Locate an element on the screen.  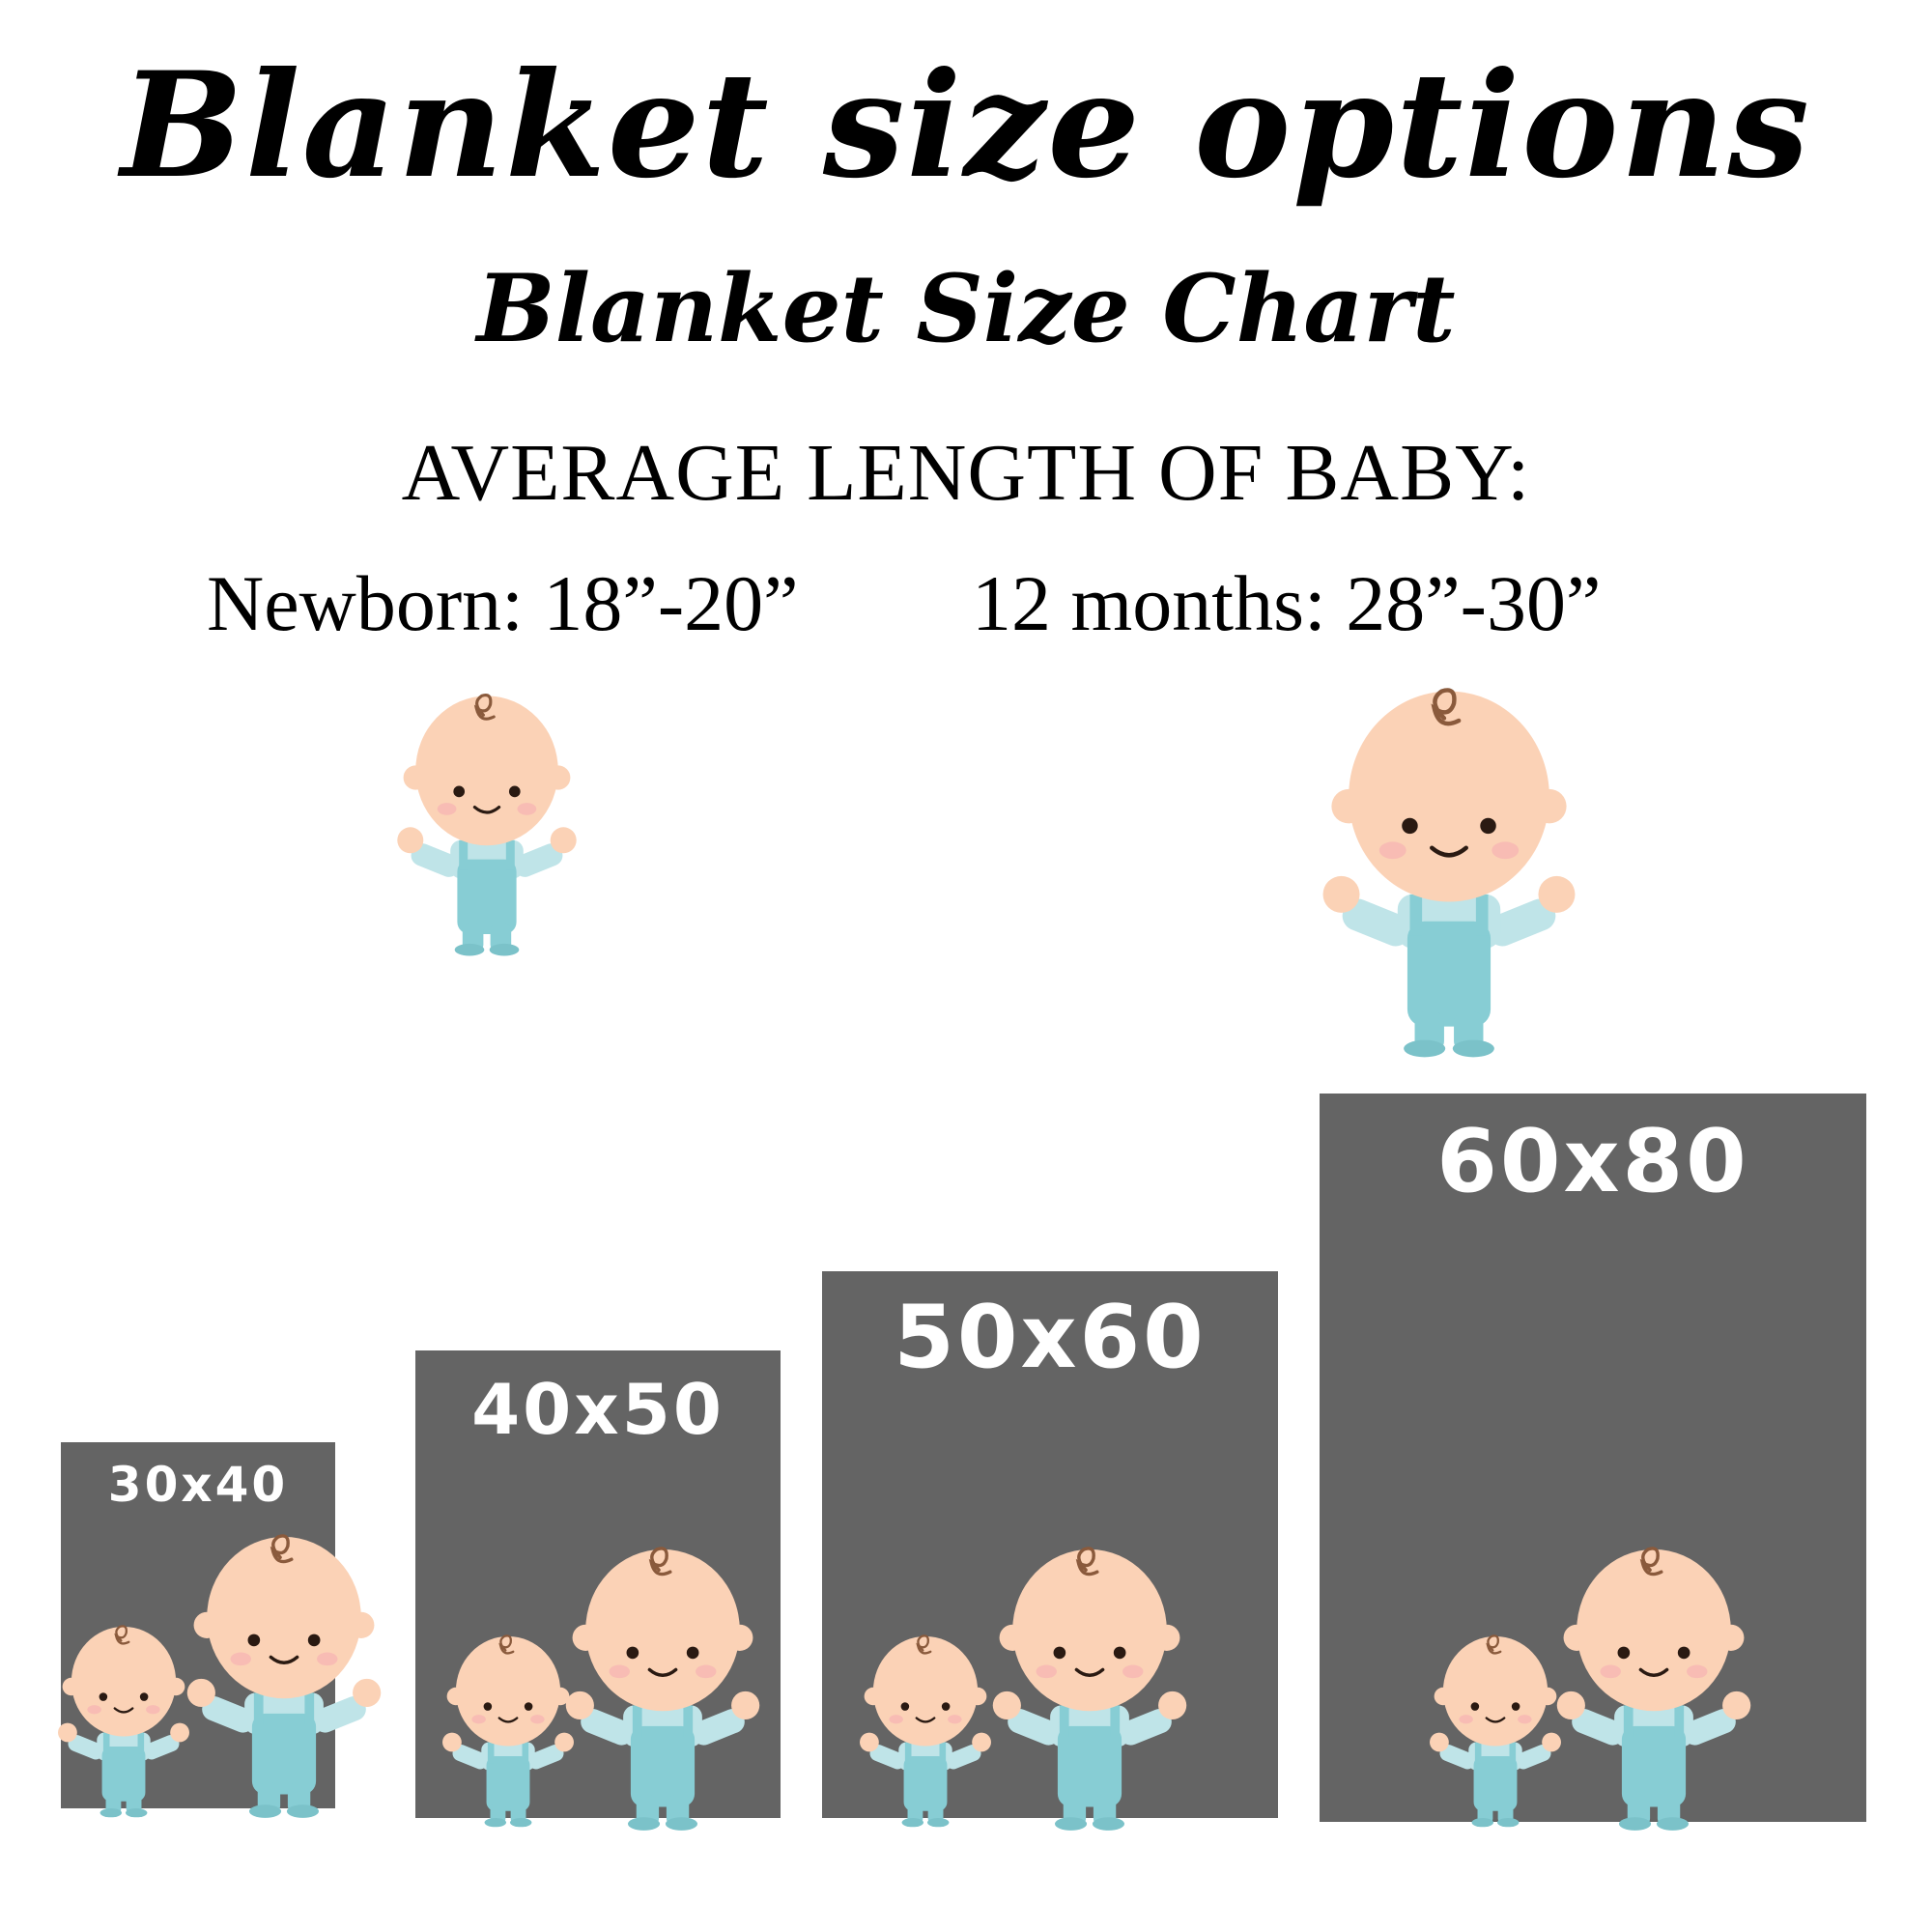
blanket-size-label: 40x50 is located at coordinates (597, 1409).